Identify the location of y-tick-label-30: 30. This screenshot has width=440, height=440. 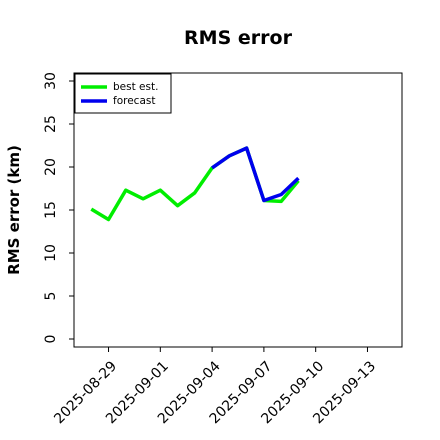
(51, 81).